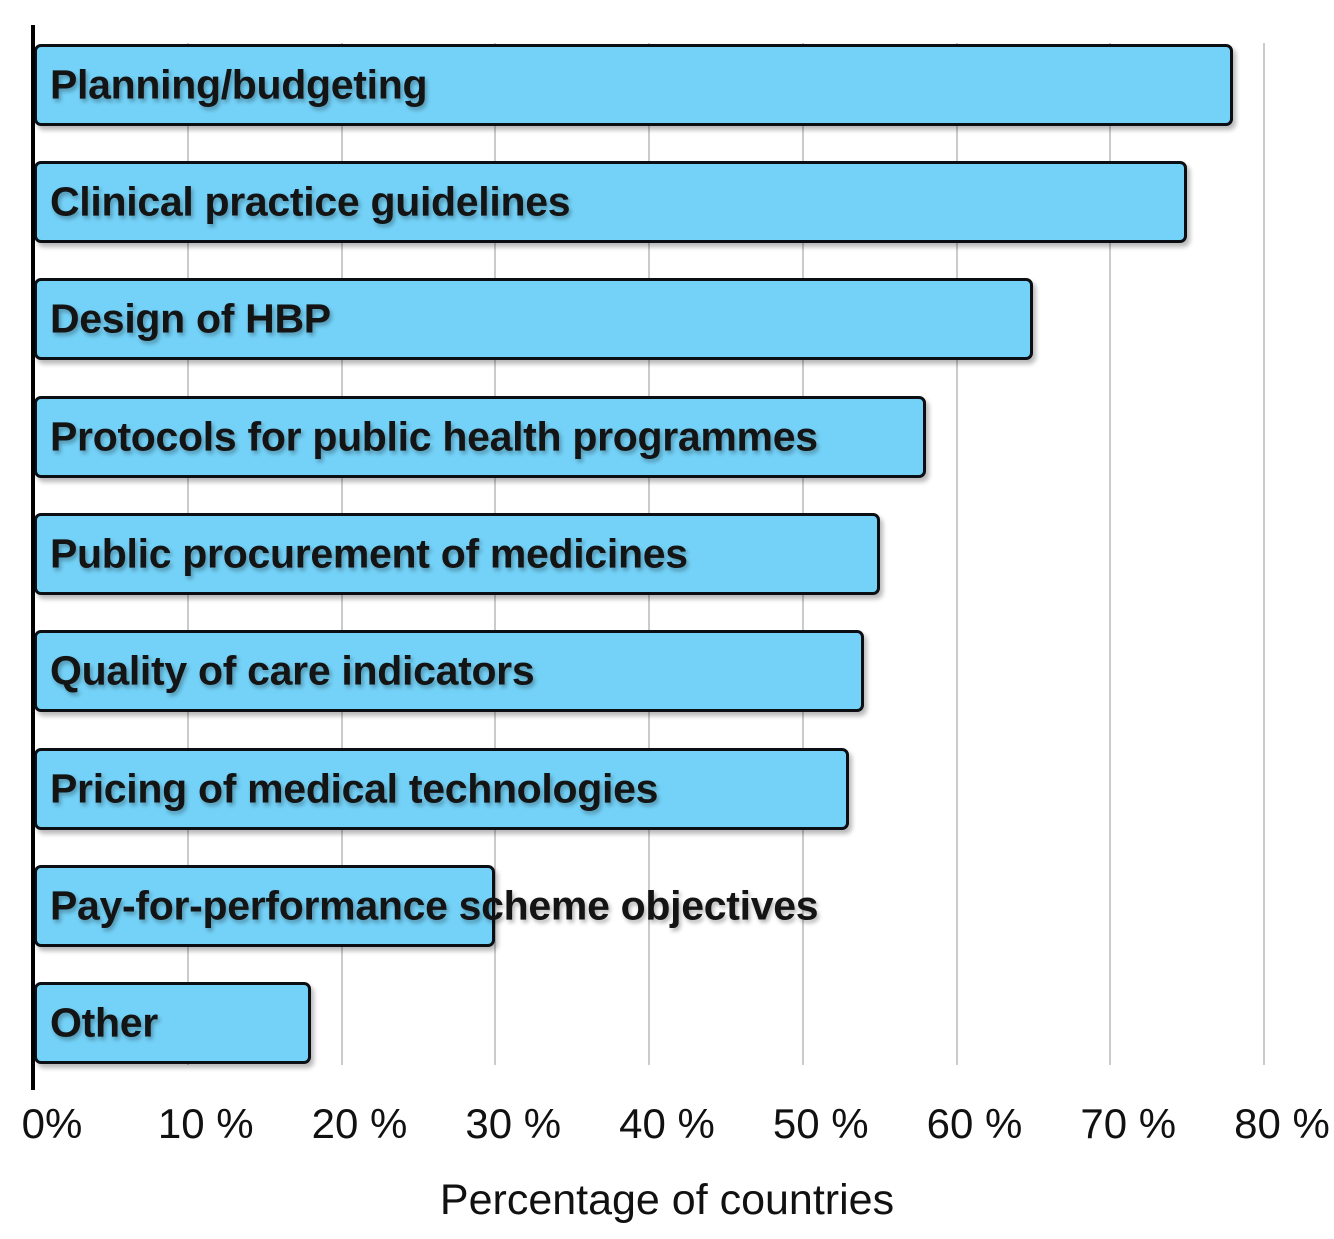 The width and height of the screenshot is (1334, 1239). I want to click on bar-row: Quality of care indicators, so click(649, 671).